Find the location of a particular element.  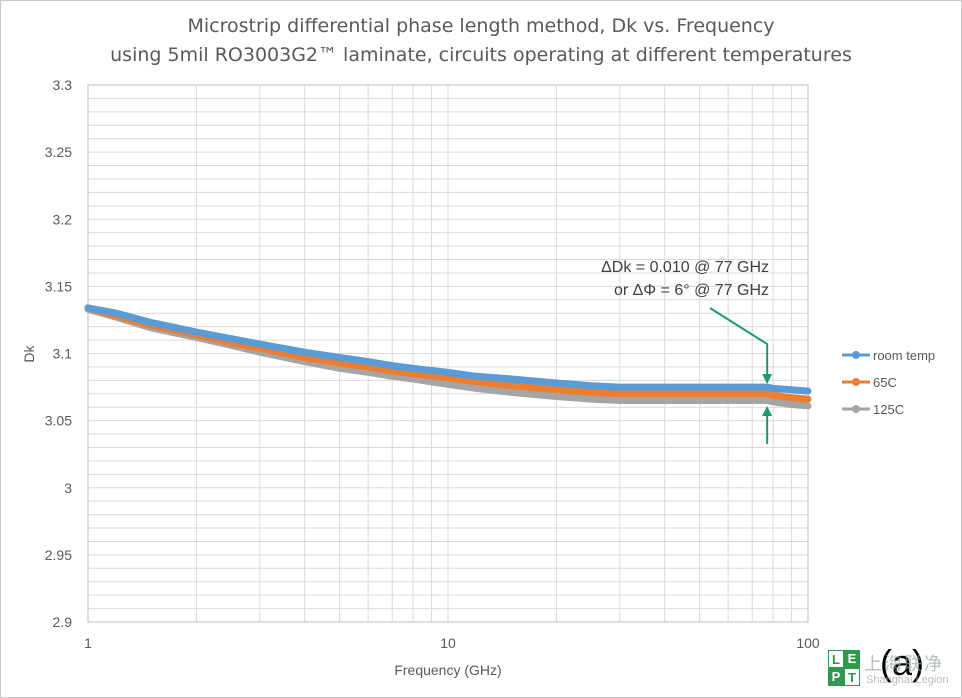

y-tick-label: 3.05 is located at coordinates (58, 421).